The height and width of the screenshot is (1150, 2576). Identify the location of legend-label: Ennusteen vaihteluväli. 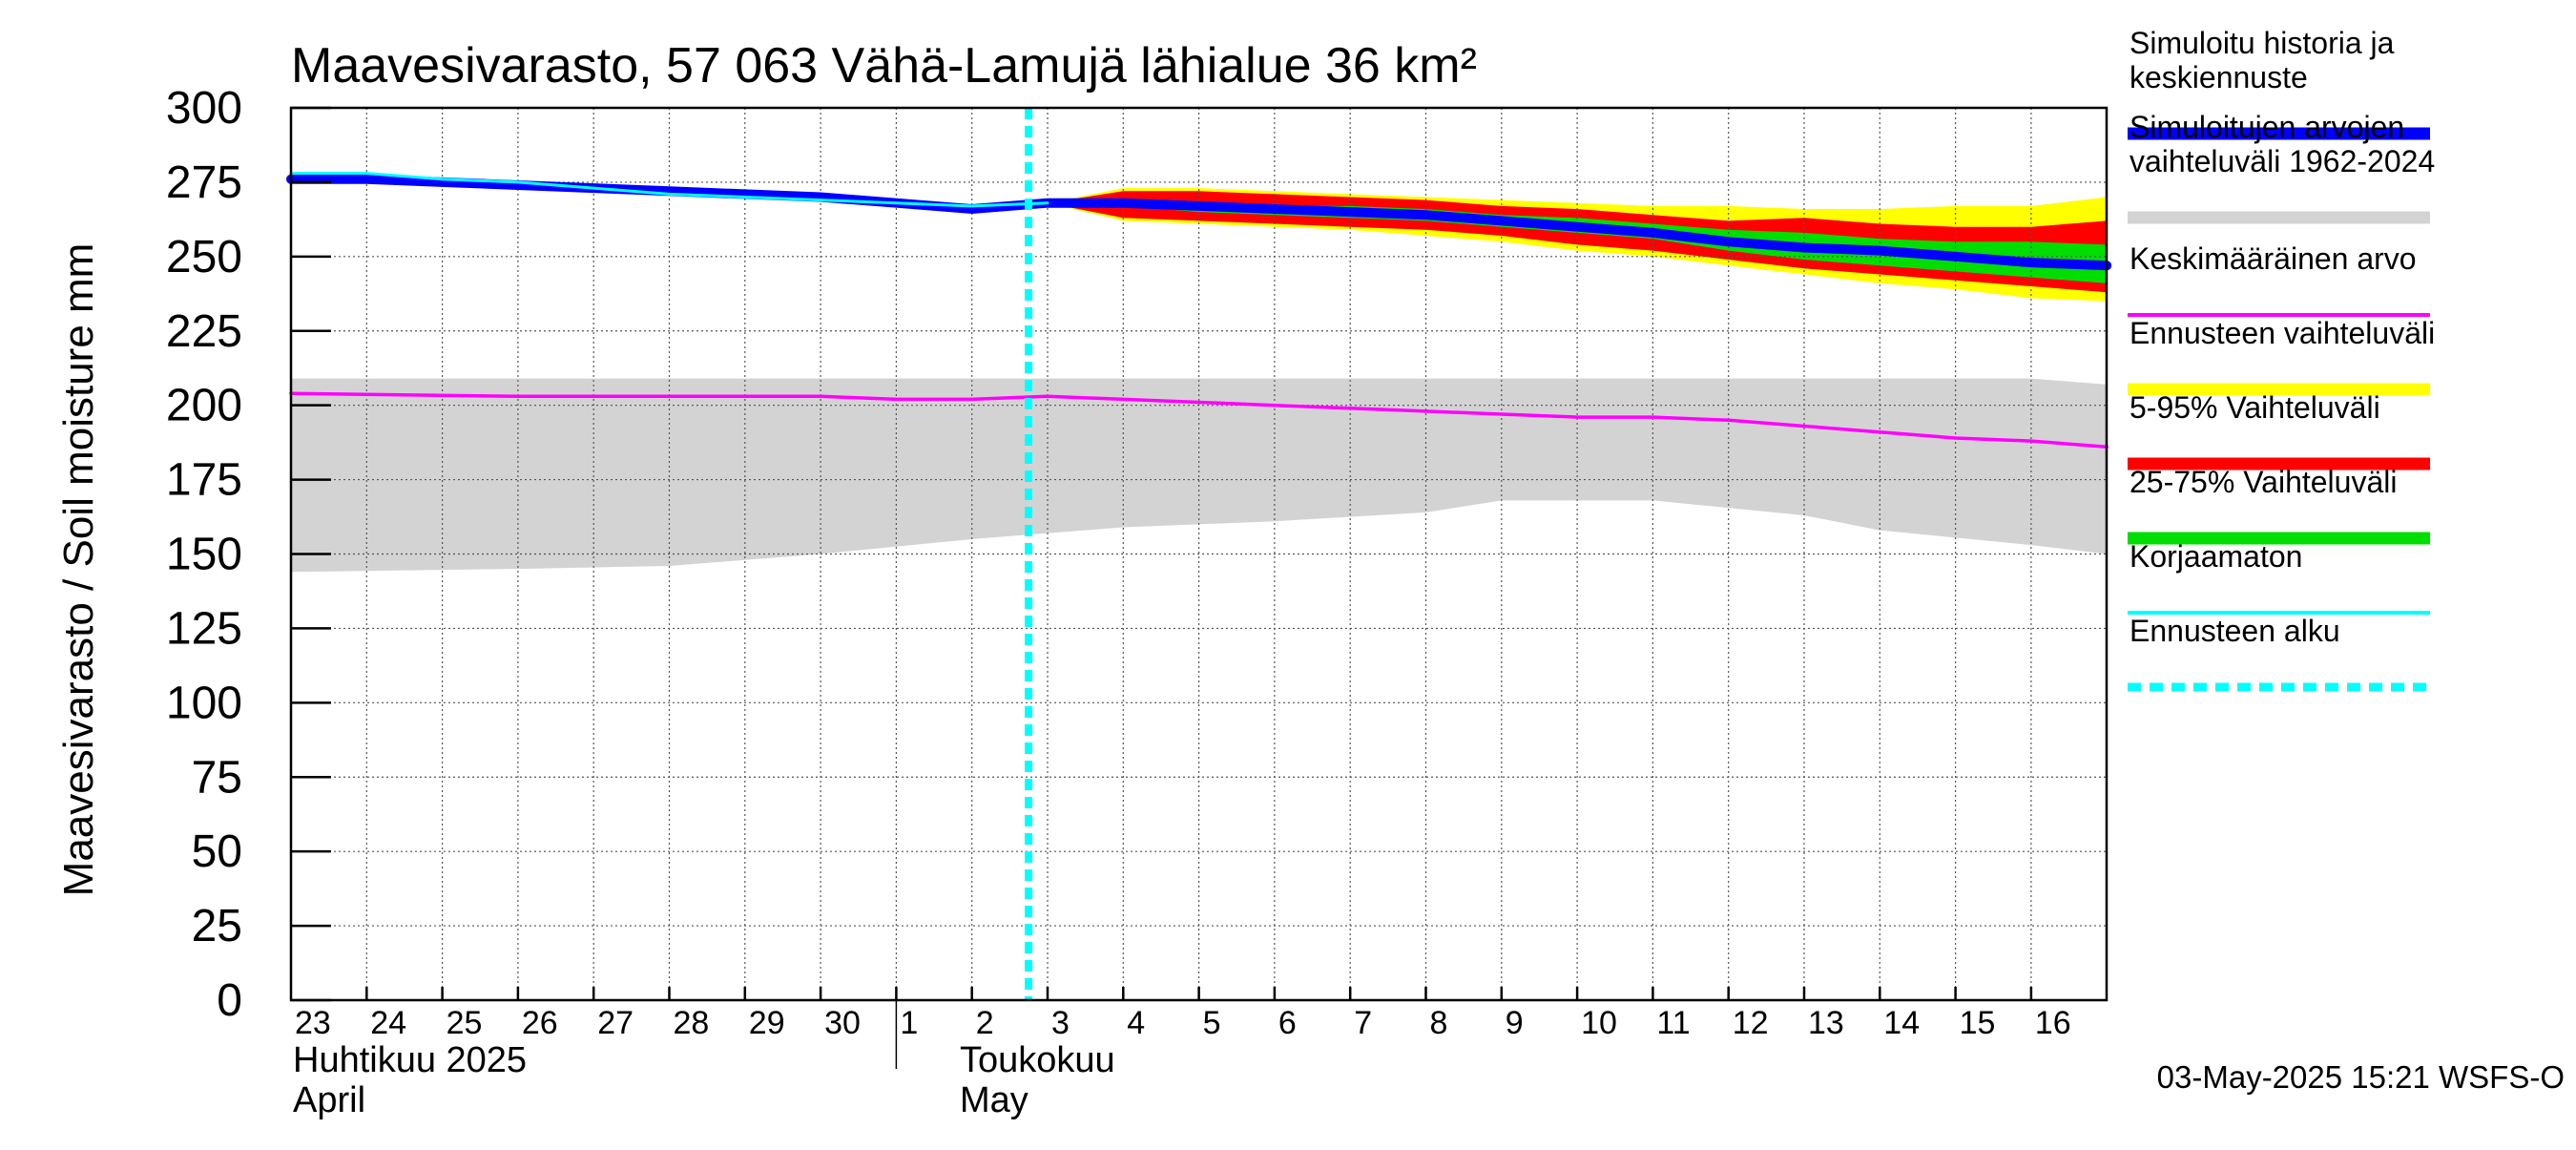
(2282, 333).